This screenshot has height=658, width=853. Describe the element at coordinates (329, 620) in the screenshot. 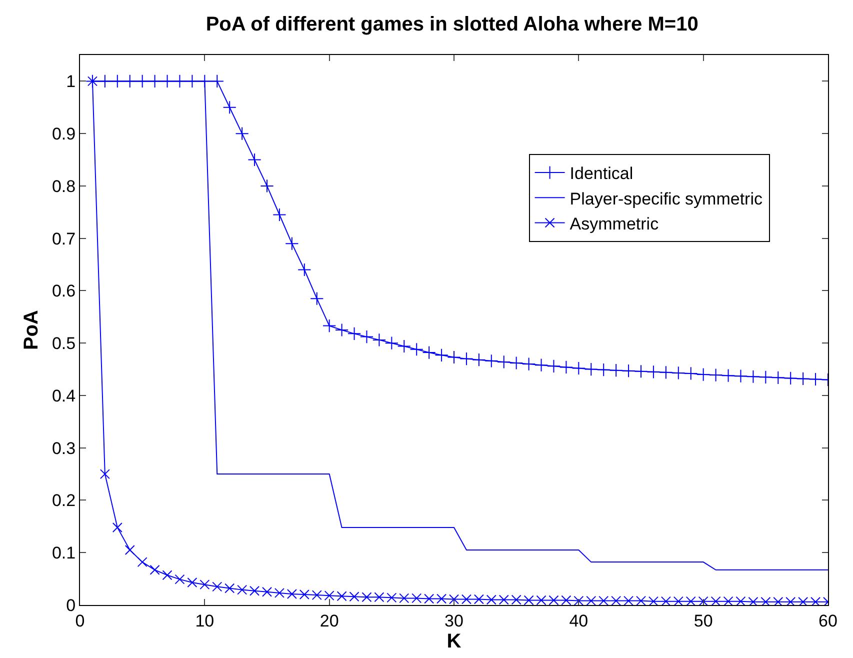

I see `x-tick-label: 20` at that location.